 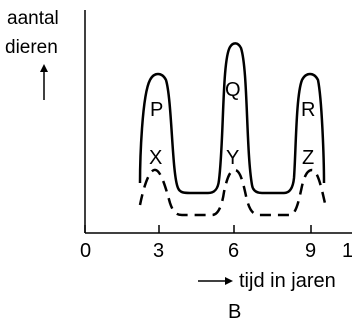 What do you see at coordinates (215, 281) in the screenshot?
I see `x-axis-arrow-icon` at bounding box center [215, 281].